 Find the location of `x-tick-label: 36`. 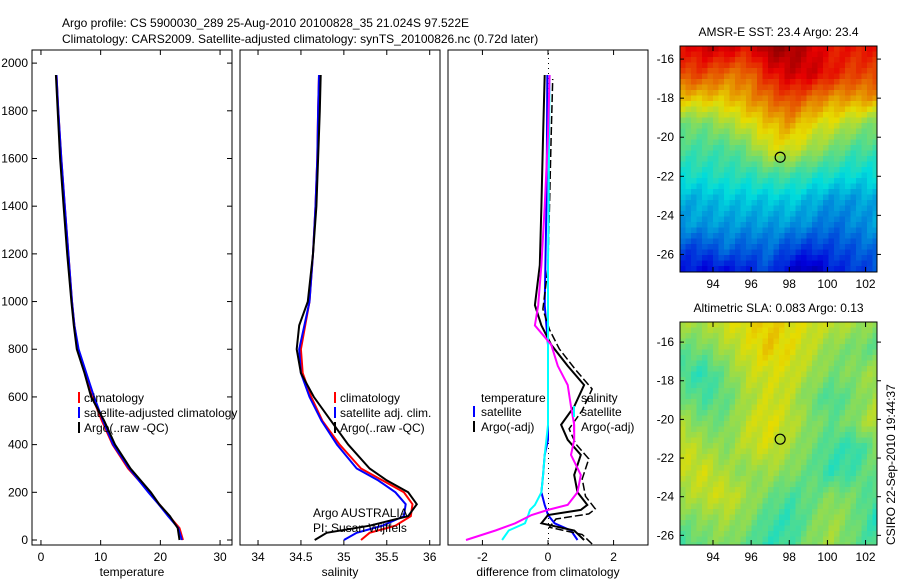

x-tick-label: 36 is located at coordinates (430, 557).